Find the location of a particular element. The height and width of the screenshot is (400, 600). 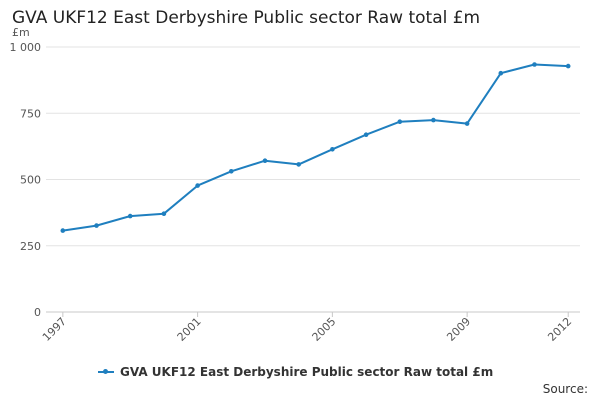

y-axis-label: £m is located at coordinates (21, 32).